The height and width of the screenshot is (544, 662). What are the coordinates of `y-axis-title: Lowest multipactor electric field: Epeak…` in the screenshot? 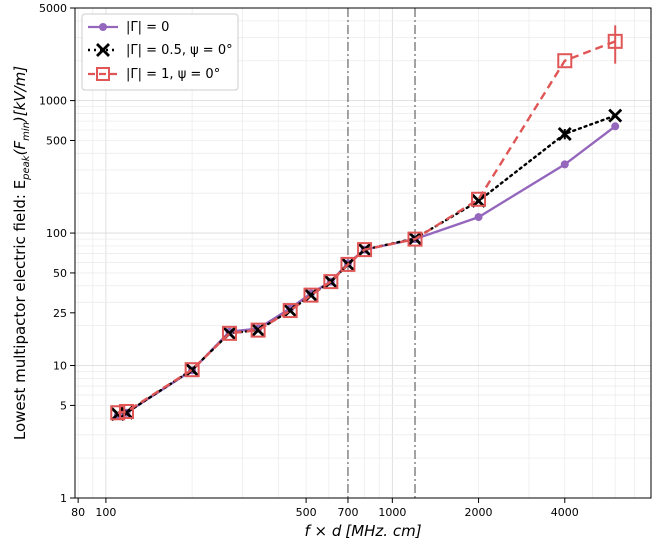 It's located at (21, 253).